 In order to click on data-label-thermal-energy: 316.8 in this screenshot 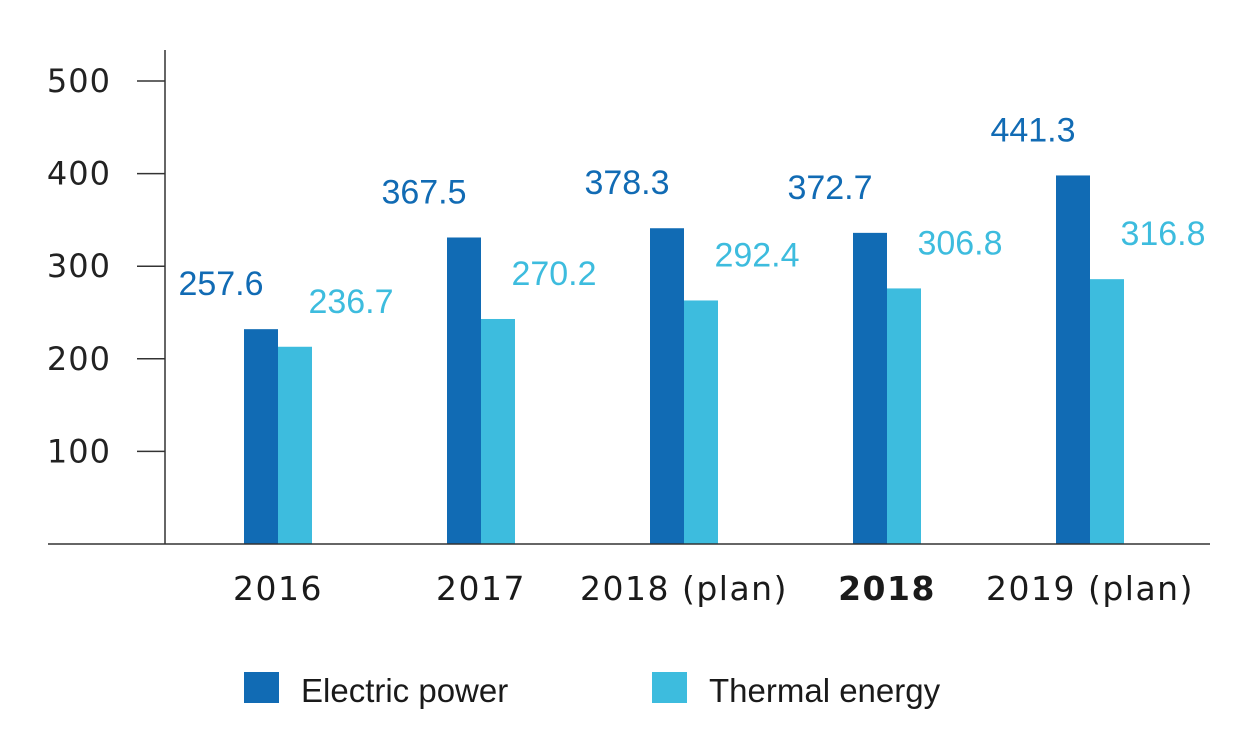, I will do `click(1162, 234)`.